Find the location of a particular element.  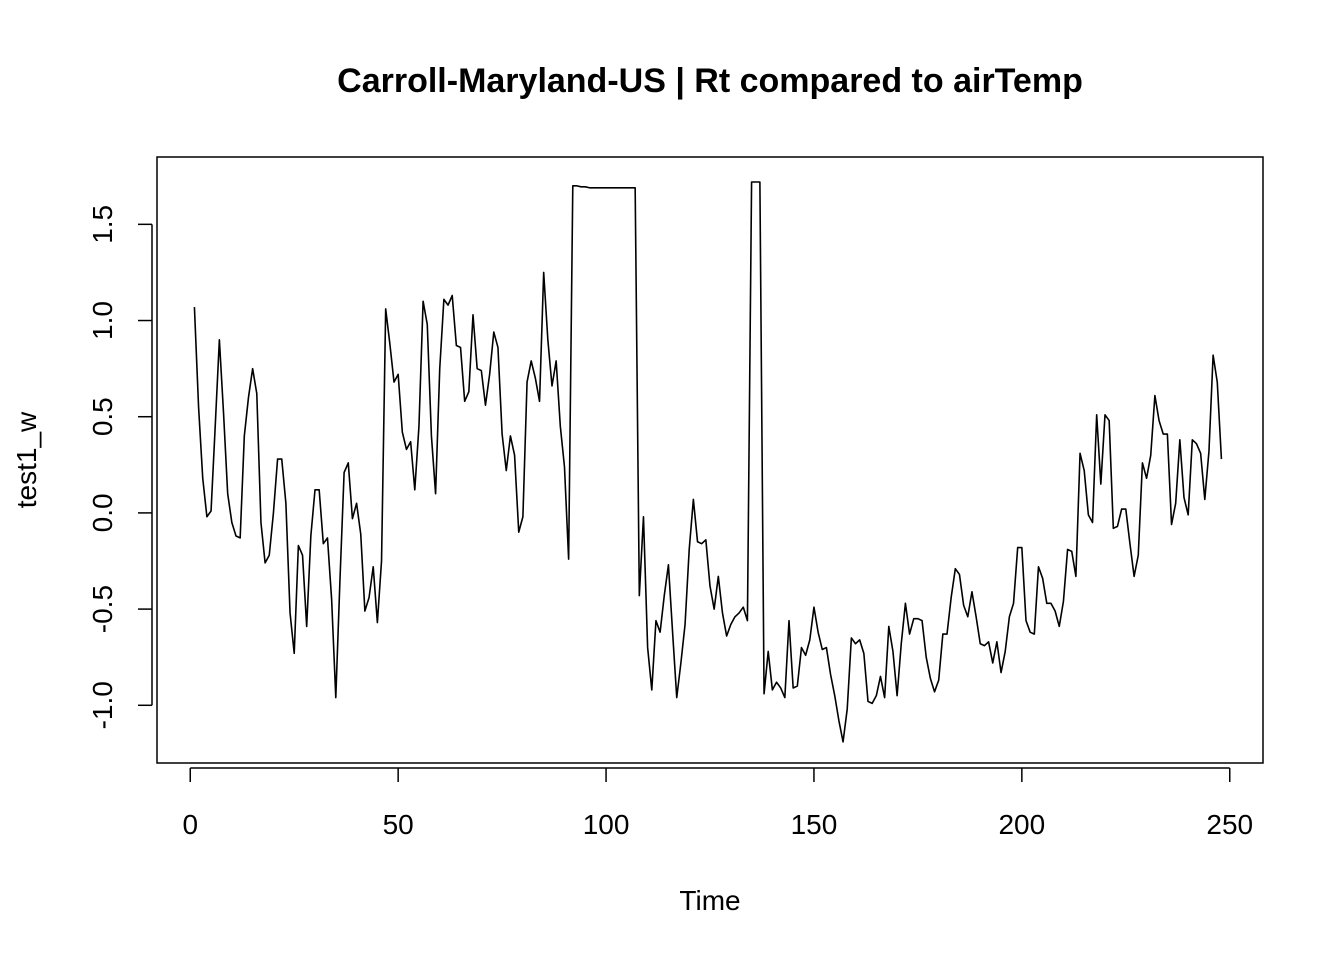

x-tick-label: 100 is located at coordinates (606, 824).